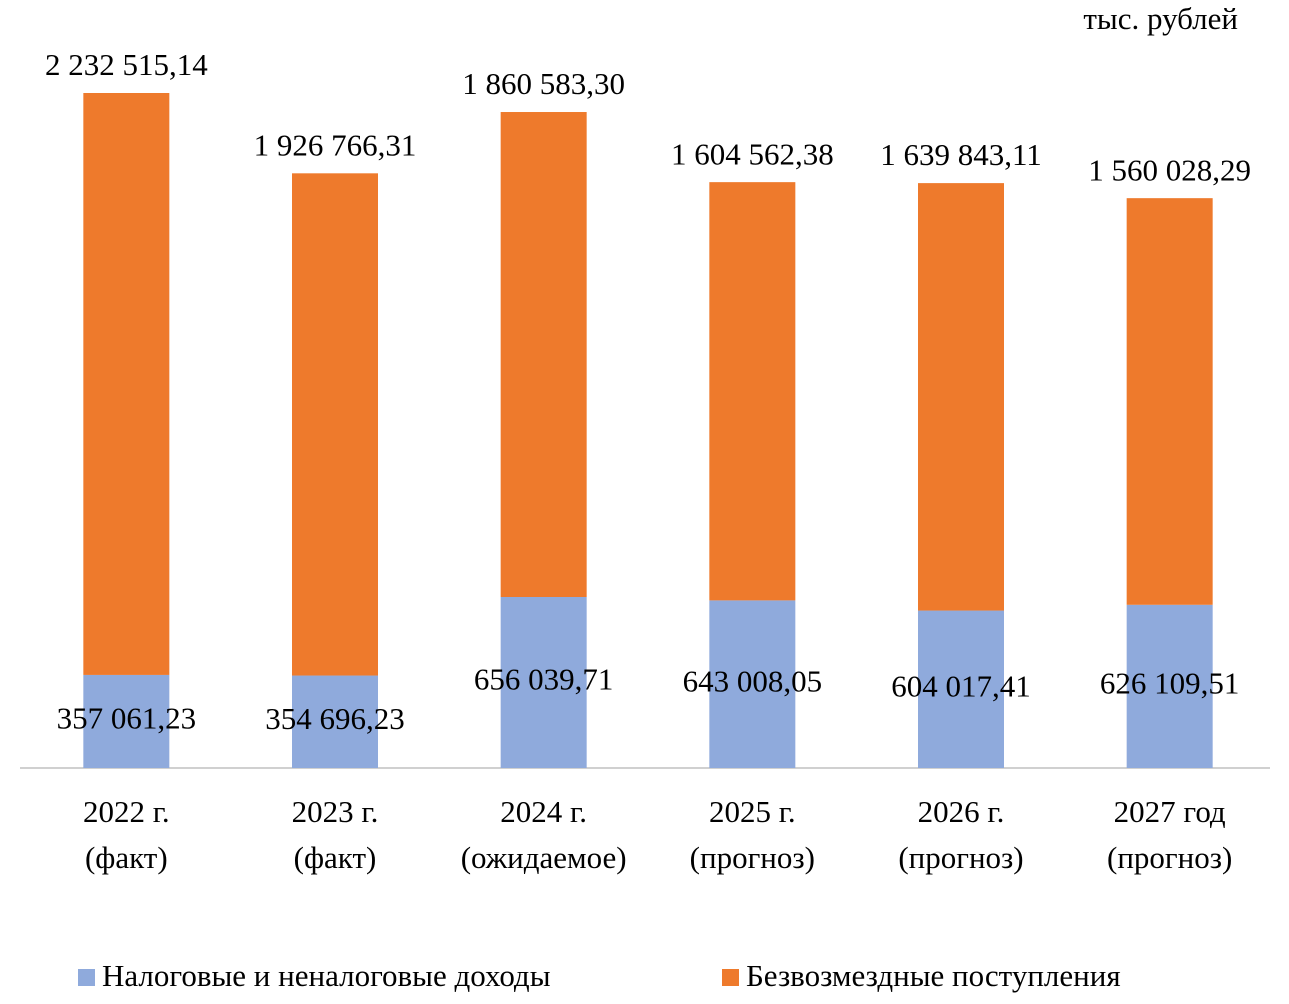 This screenshot has height=1004, width=1289. What do you see at coordinates (127, 718) in the screenshot?
I see `data-label: 357 061,23` at bounding box center [127, 718].